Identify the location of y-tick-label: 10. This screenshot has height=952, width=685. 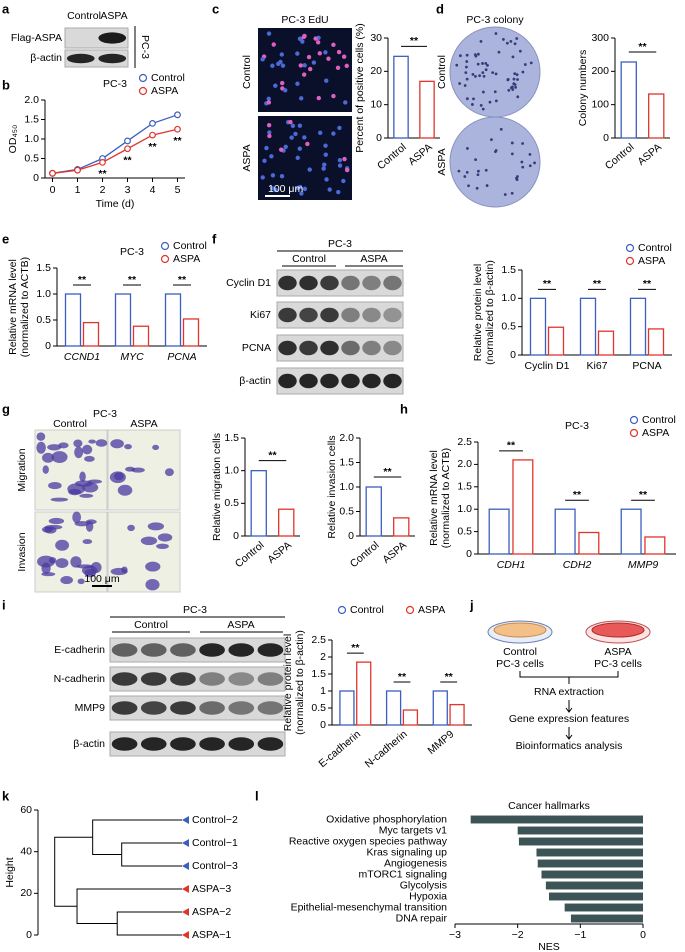
(376, 104).